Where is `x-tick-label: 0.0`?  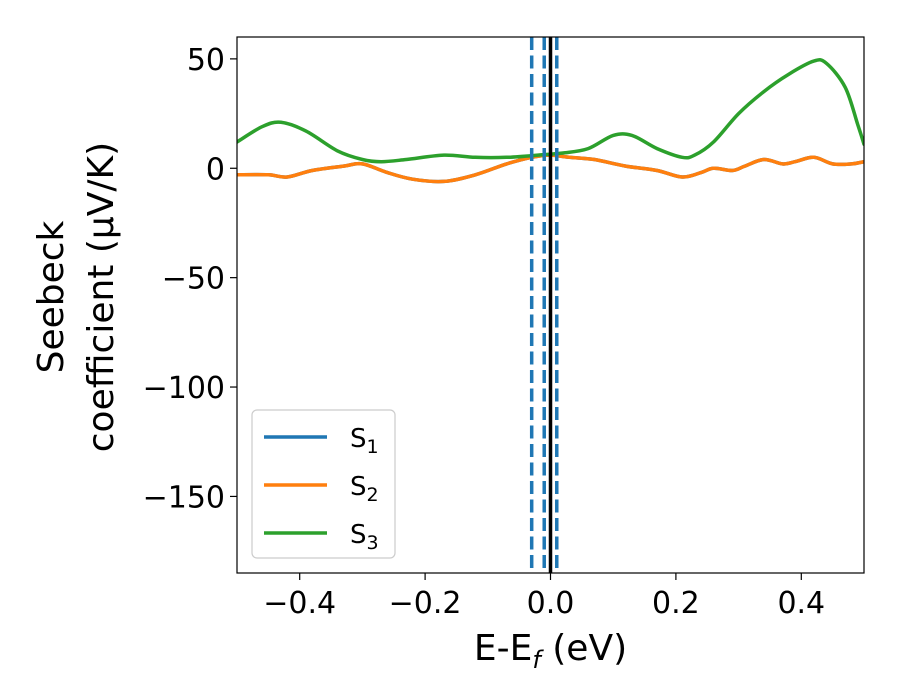
x-tick-label: 0.0 is located at coordinates (551, 603).